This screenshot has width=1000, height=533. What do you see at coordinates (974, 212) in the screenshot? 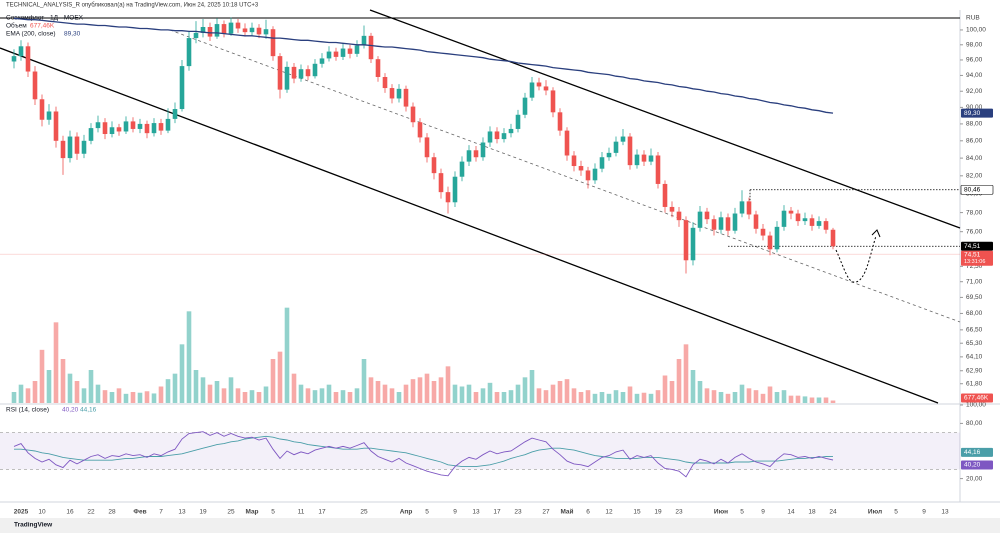
I see `y-tick-label: 78,00` at bounding box center [974, 212].